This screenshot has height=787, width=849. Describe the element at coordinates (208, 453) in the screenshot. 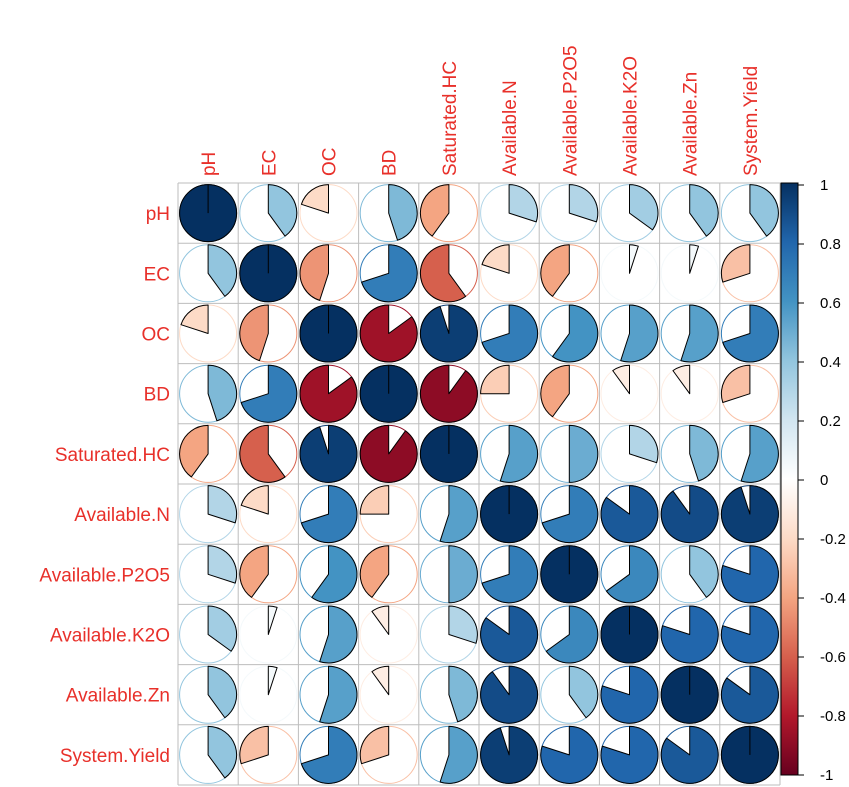

I see `cell-Saturated.HC-pH` at that location.